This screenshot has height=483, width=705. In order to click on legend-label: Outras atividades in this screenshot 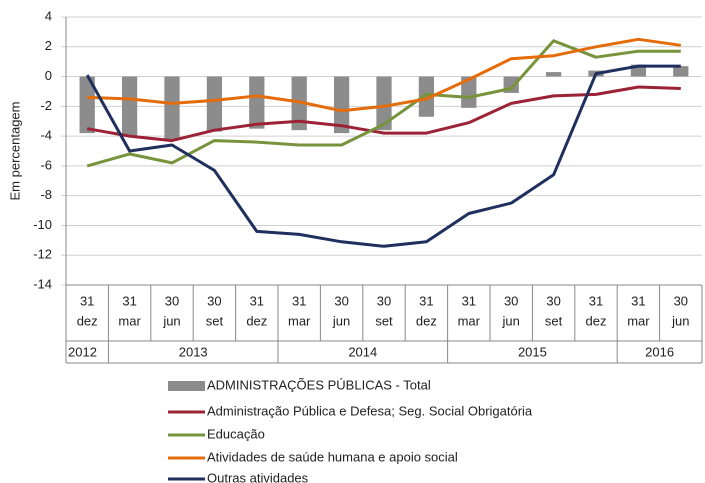, I will do `click(258, 476)`.